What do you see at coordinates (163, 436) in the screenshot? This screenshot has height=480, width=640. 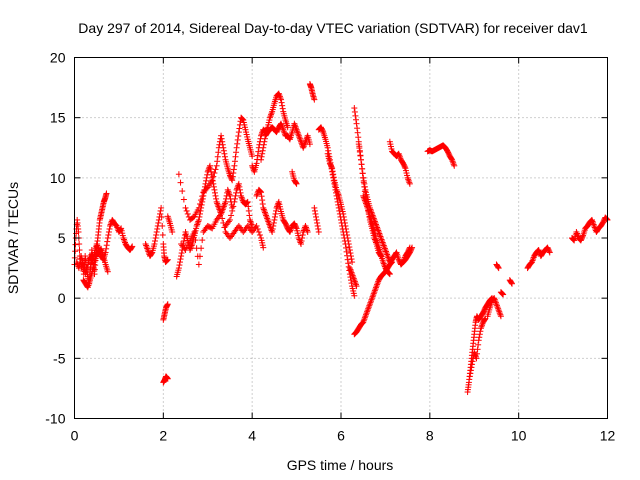 I see `x-tick-label: 2` at bounding box center [163, 436].